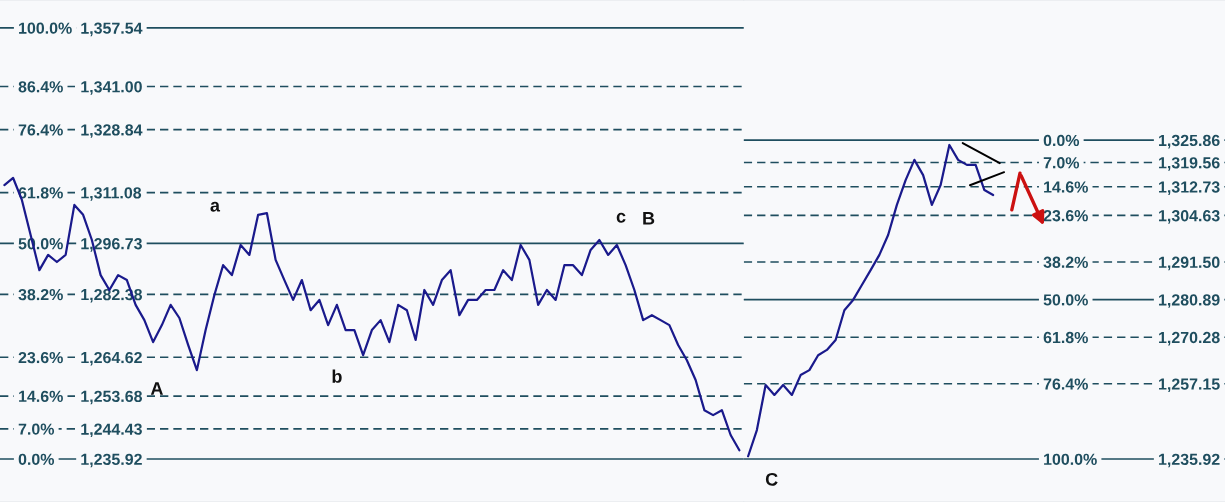 The width and height of the screenshot is (1225, 502). Describe the element at coordinates (1189, 217) in the screenshot. I see `y-tick-label: 1,304.63` at that location.